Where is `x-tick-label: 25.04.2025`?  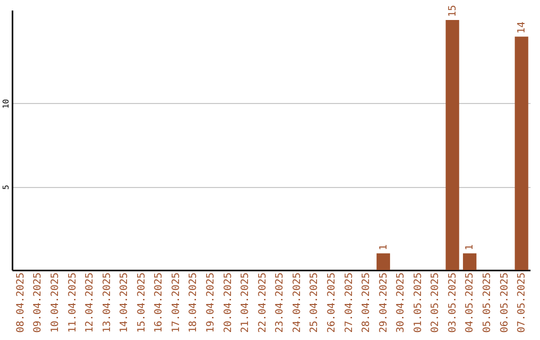
x-tick-label: 25.04.2025 is located at coordinates (314, 302).